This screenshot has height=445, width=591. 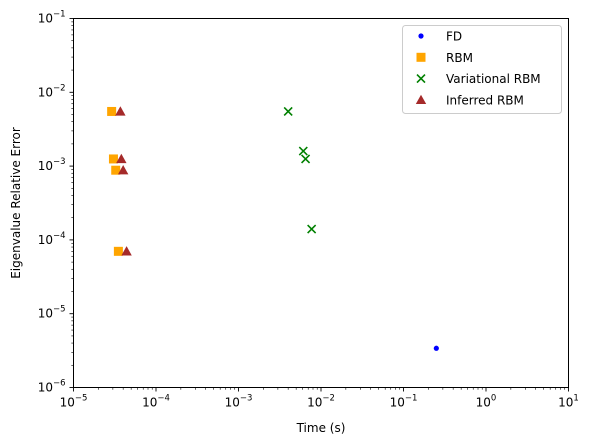 I want to click on legend-label: Variational RBM, so click(x=493, y=79).